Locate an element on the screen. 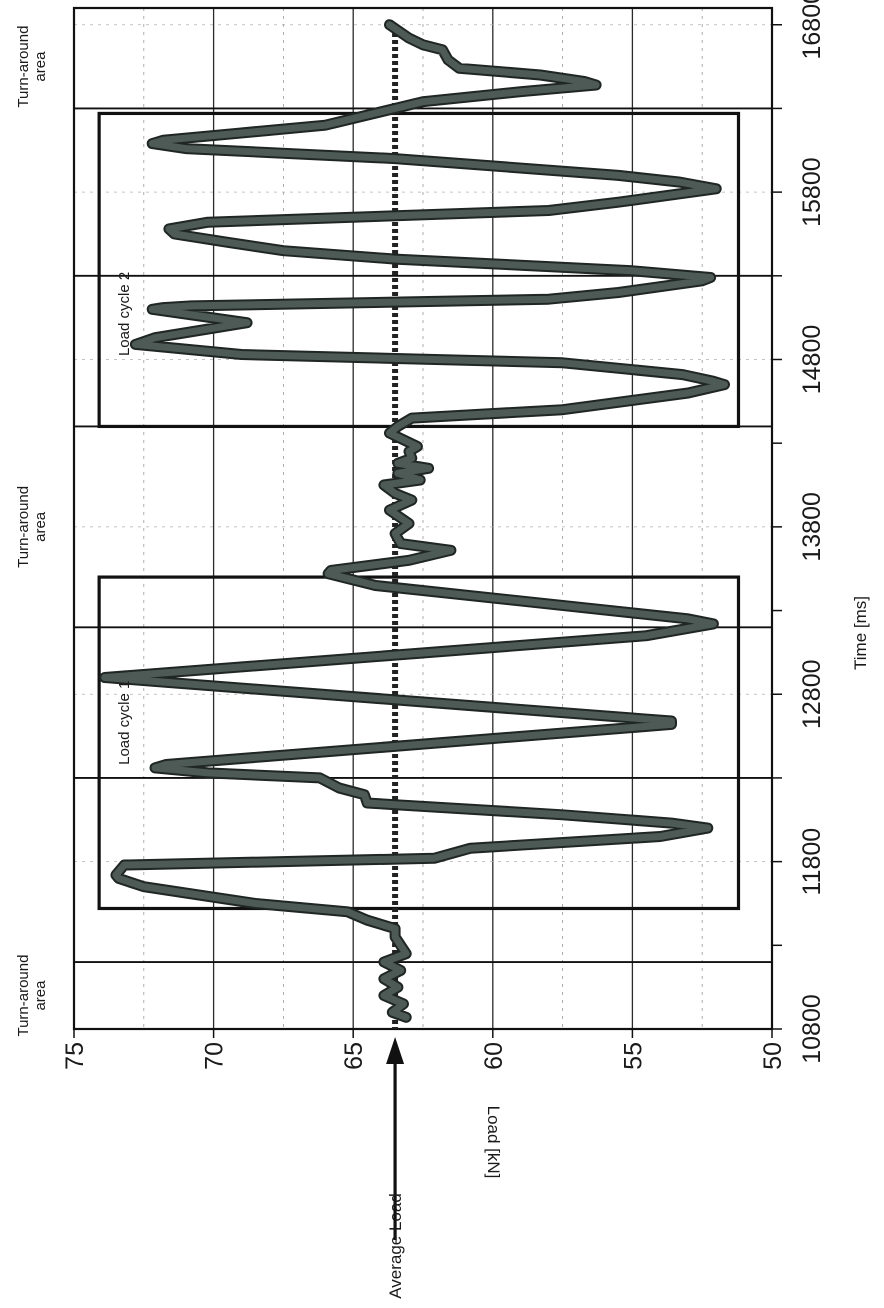 The image size is (884, 1308). load-cycle-label-1: Load cycle 1 is located at coordinates (124, 723).